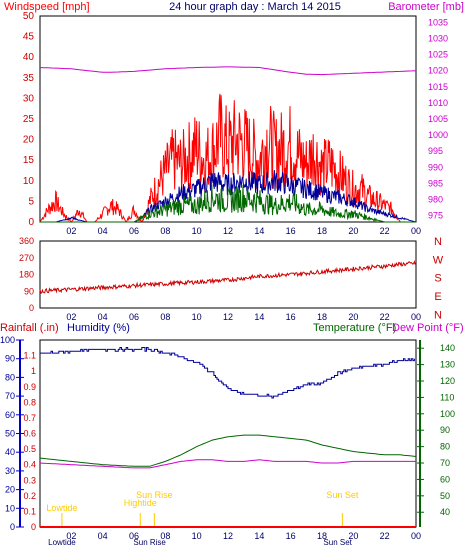 Image resolution: width=466 pixels, height=555 pixels. Describe the element at coordinates (353, 317) in the screenshot. I see `direction-x-tick-label: 20` at that location.